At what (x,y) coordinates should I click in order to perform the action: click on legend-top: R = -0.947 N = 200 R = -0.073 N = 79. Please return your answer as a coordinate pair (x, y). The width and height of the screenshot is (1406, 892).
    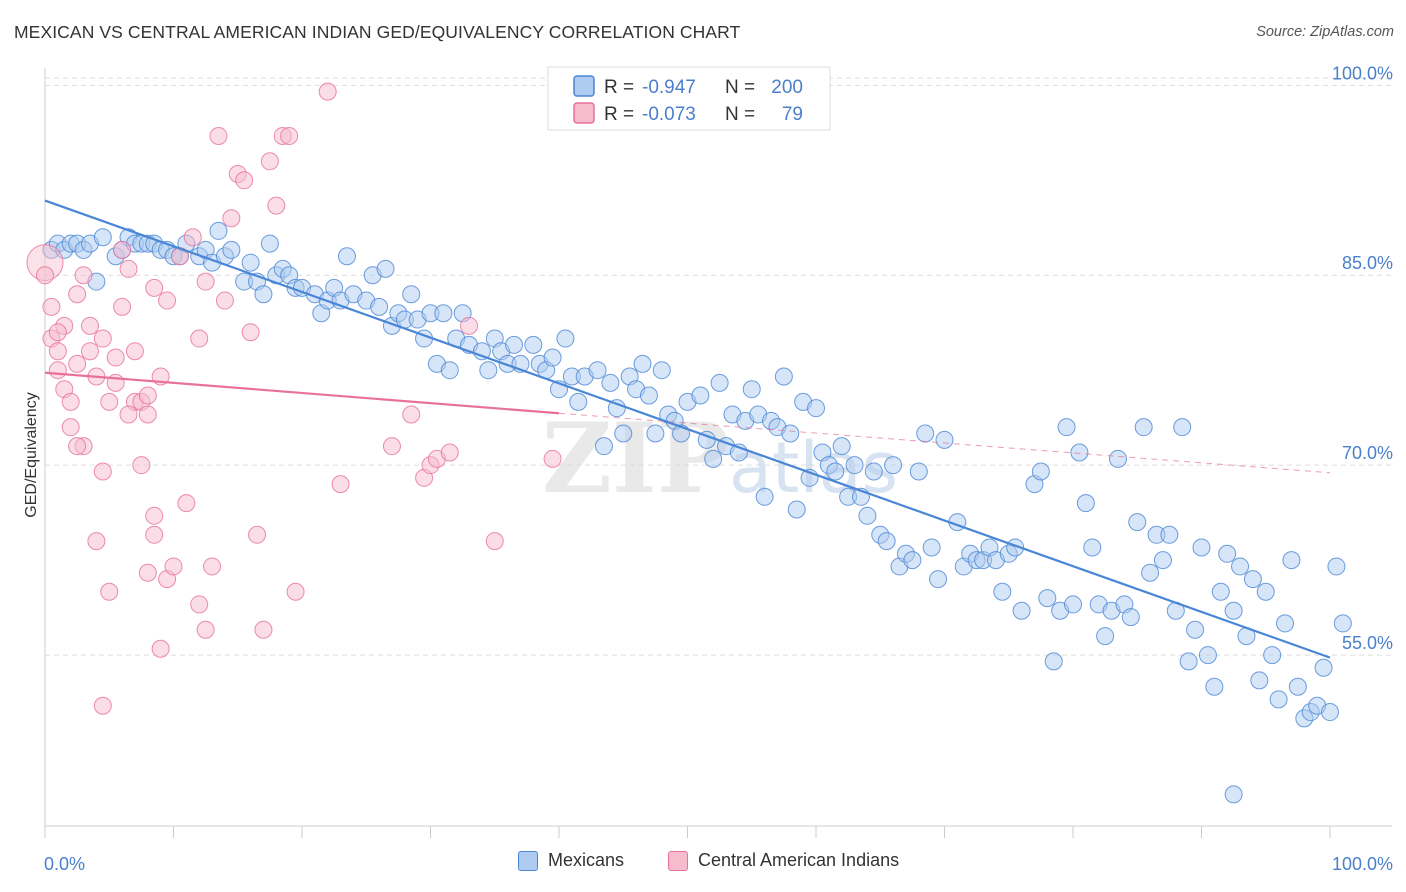
    Looking at the image, I should click on (689, 98).